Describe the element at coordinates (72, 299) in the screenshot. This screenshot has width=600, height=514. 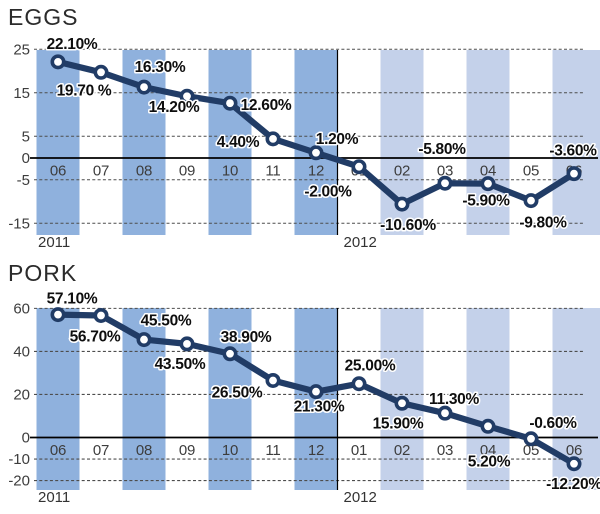
I see `data-point-label: 57.10%` at that location.